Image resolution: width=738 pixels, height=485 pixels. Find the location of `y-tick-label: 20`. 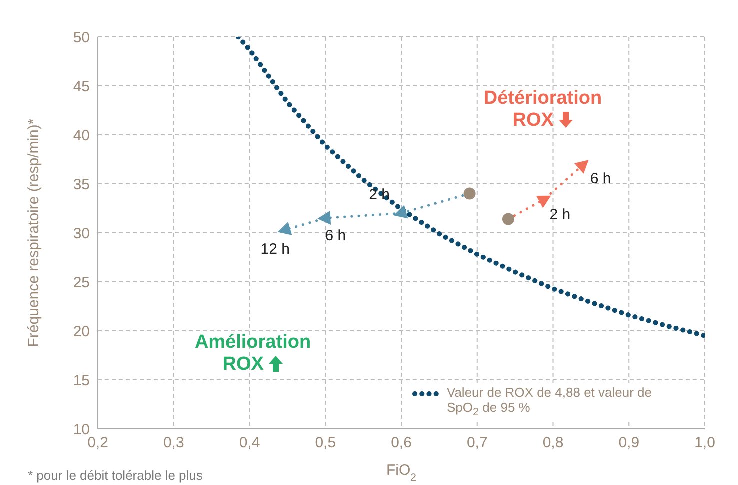

y-tick-label: 20 is located at coordinates (81, 331).